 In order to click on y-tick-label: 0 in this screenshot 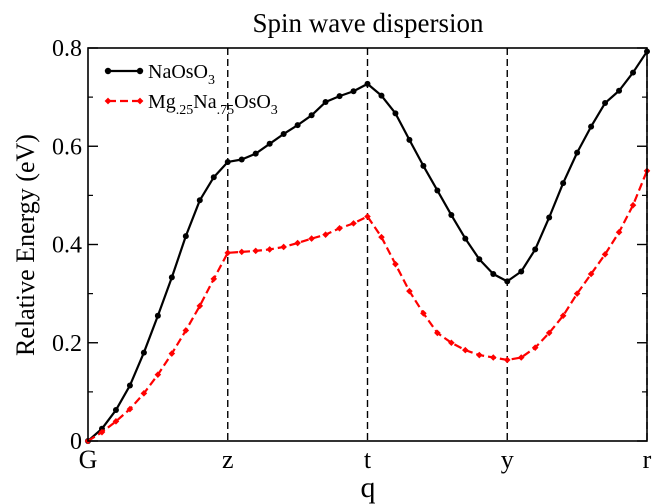, I will do `click(76, 442)`.